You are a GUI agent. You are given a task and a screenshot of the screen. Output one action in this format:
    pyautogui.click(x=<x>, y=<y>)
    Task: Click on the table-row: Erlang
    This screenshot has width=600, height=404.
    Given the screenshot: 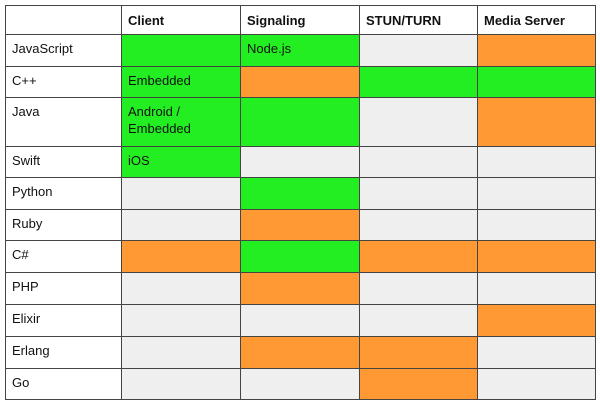 What is the action you would take?
    pyautogui.click(x=300, y=352)
    